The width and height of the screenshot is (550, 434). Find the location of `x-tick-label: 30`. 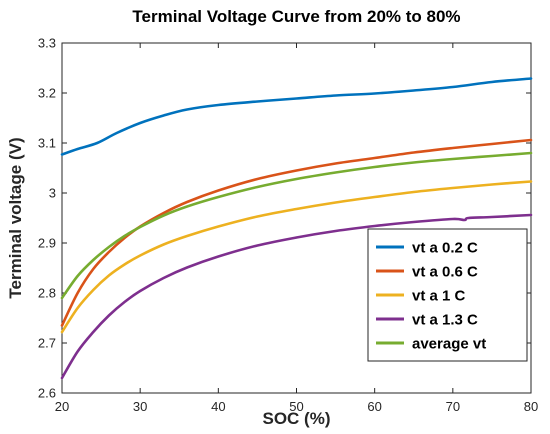

x-tick-label: 30 is located at coordinates (140, 406).